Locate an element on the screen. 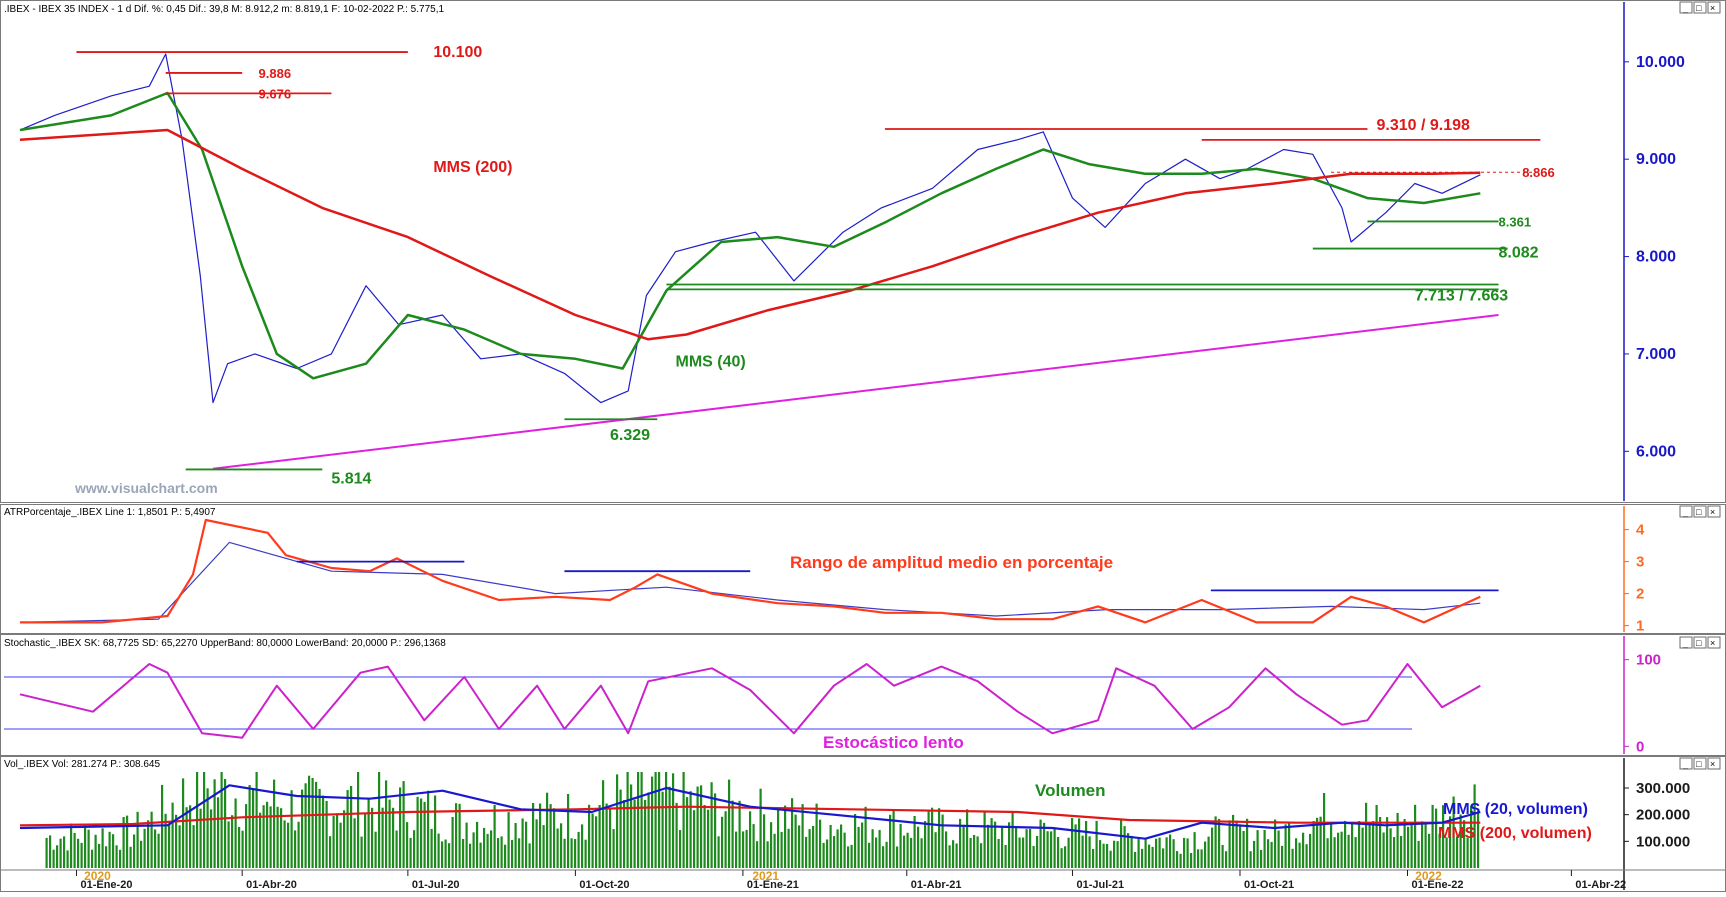 The width and height of the screenshot is (1726, 897). volume-minimize-button is located at coordinates (1686, 763).